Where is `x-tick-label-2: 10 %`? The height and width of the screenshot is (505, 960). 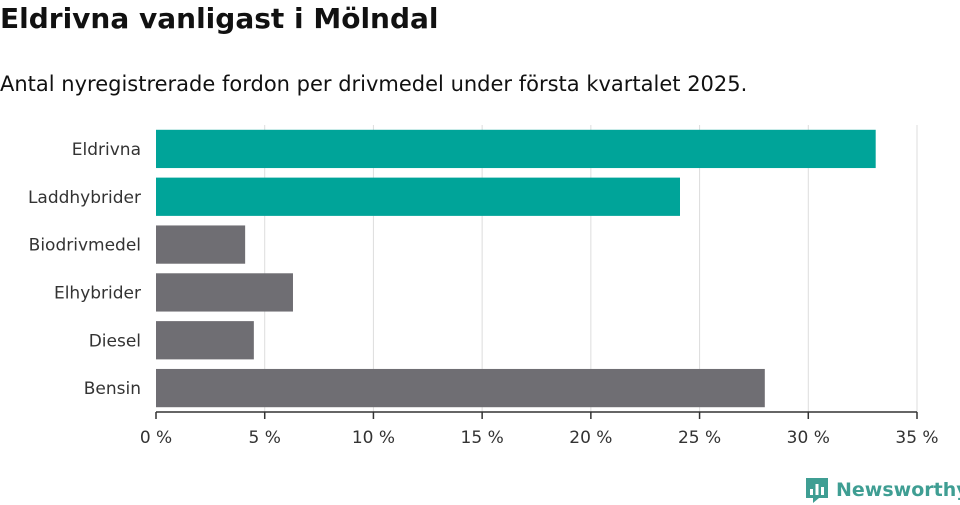 x-tick-label-2: 10 % is located at coordinates (373, 438).